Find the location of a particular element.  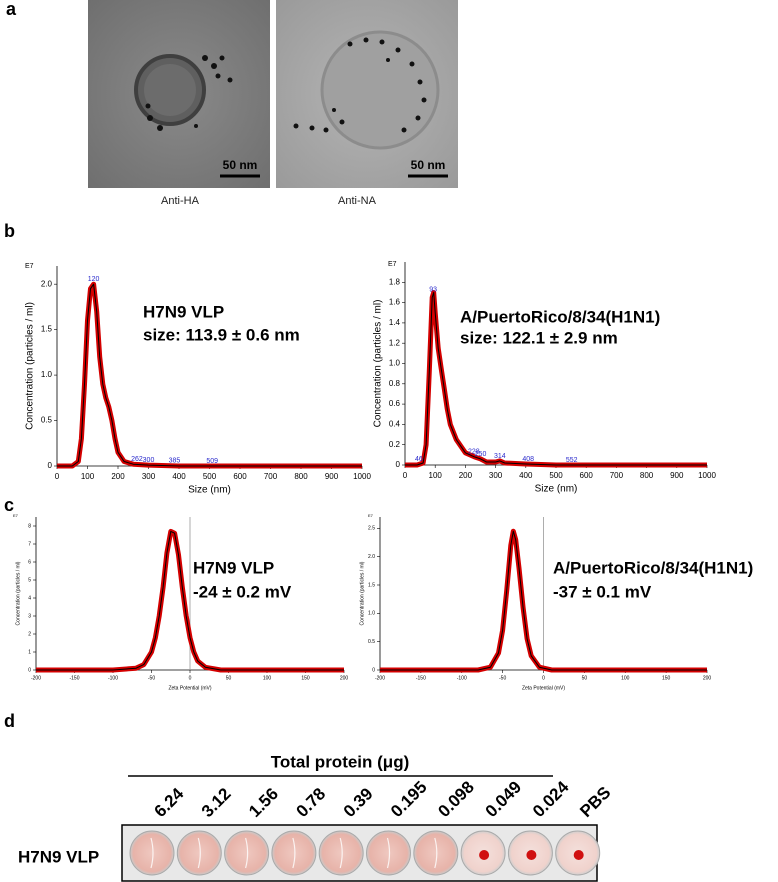

y-tick-label: 1.6 is located at coordinates (395, 302).